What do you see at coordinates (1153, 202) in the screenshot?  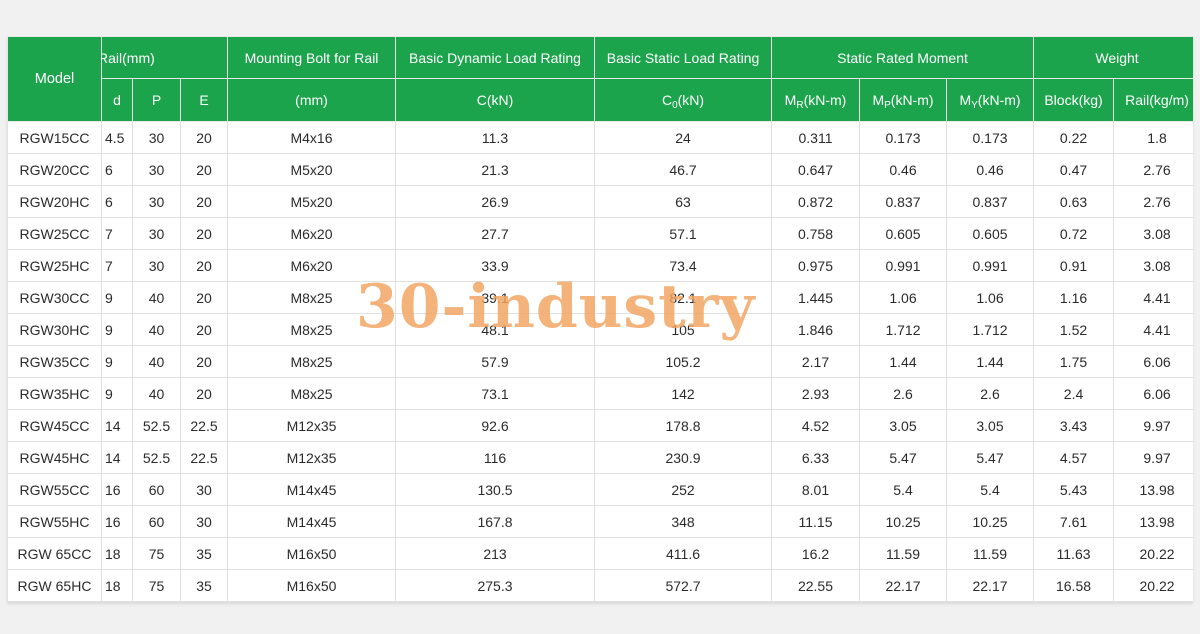 I see `cell-rail-weight: 2.76` at bounding box center [1153, 202].